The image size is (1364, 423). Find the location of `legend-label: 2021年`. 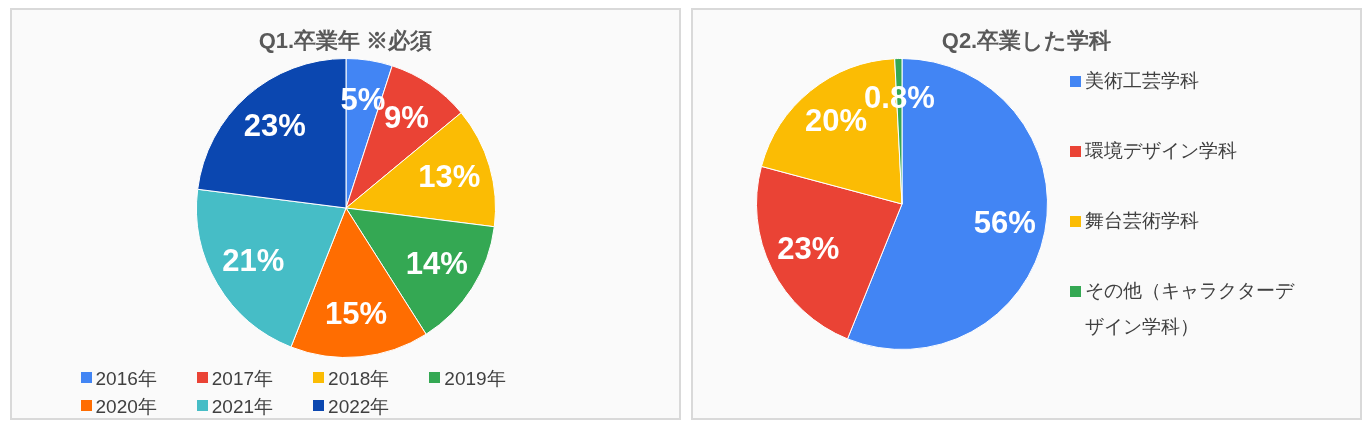

legend-label: 2021年 is located at coordinates (242, 407).